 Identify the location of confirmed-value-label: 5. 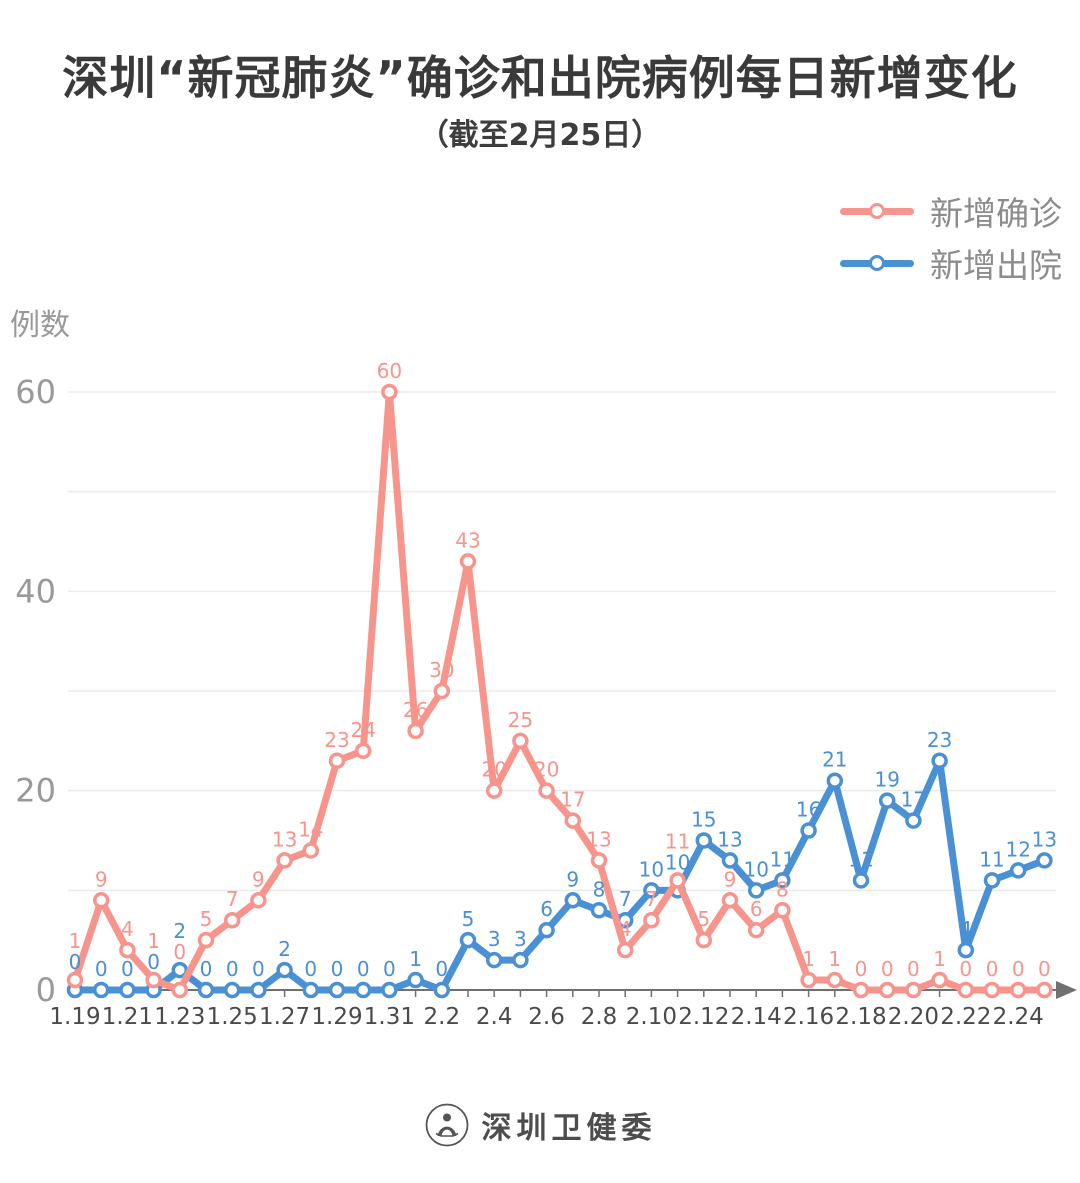
(703, 919).